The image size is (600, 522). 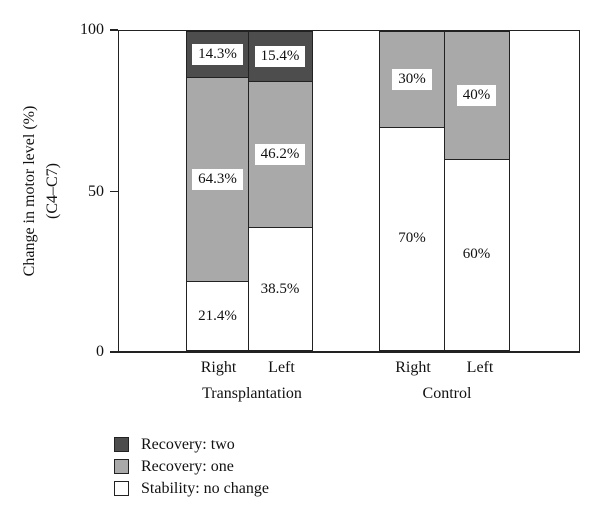 I want to click on legend-swatch-recovery-one-icon, so click(x=121, y=466).